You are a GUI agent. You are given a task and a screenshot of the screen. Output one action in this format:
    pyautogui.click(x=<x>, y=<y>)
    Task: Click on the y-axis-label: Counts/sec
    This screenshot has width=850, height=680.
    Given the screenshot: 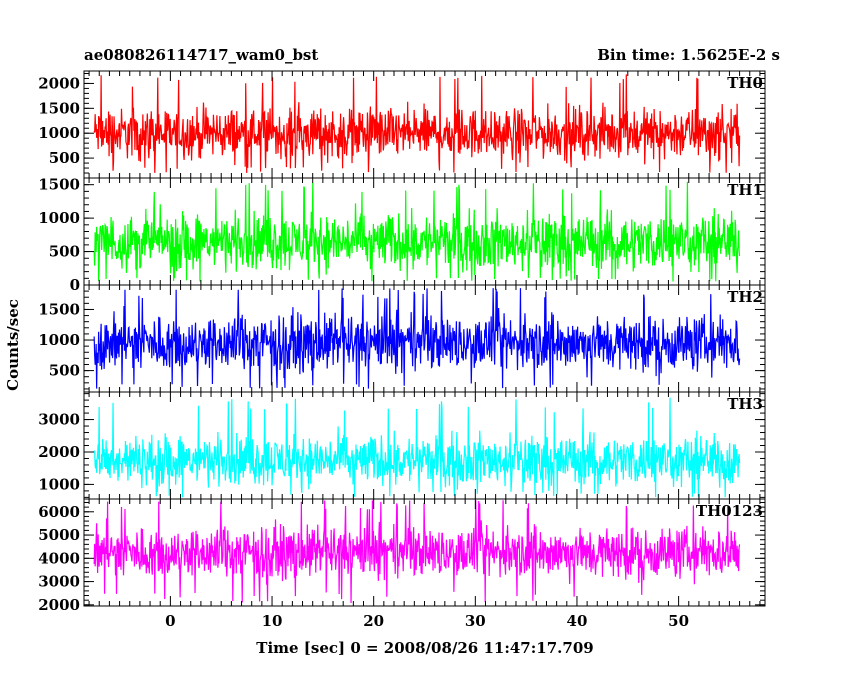 What is the action you would take?
    pyautogui.click(x=13, y=345)
    